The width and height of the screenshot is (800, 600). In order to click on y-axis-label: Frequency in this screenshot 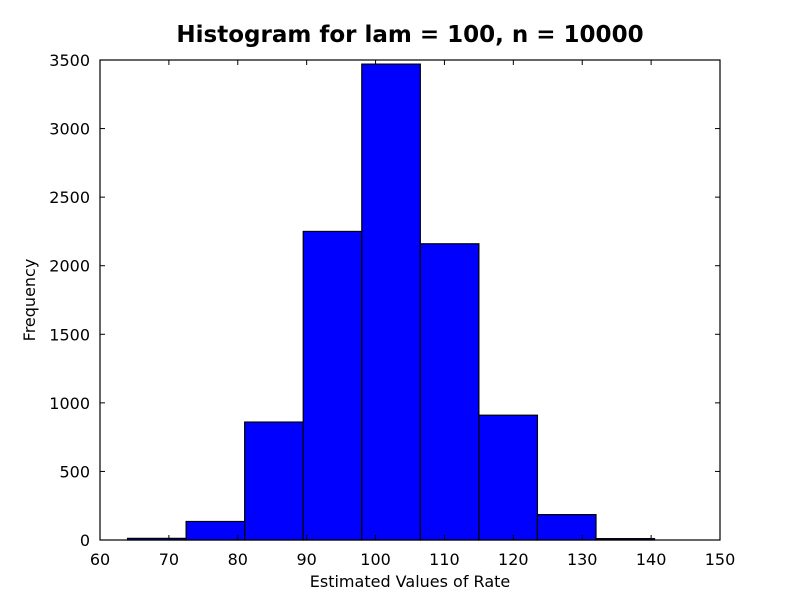, I will do `click(29, 300)`.